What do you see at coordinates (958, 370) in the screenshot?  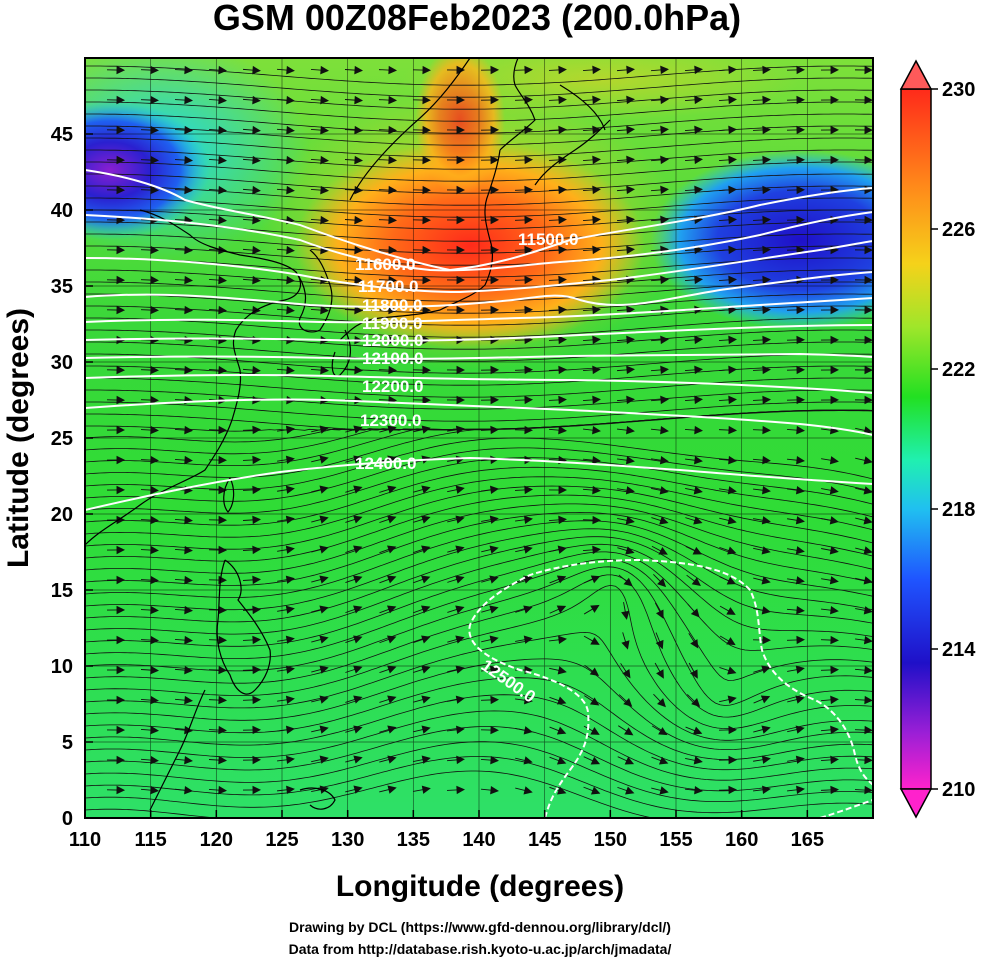 I see `colorbar-tick-label: 222` at bounding box center [958, 370].